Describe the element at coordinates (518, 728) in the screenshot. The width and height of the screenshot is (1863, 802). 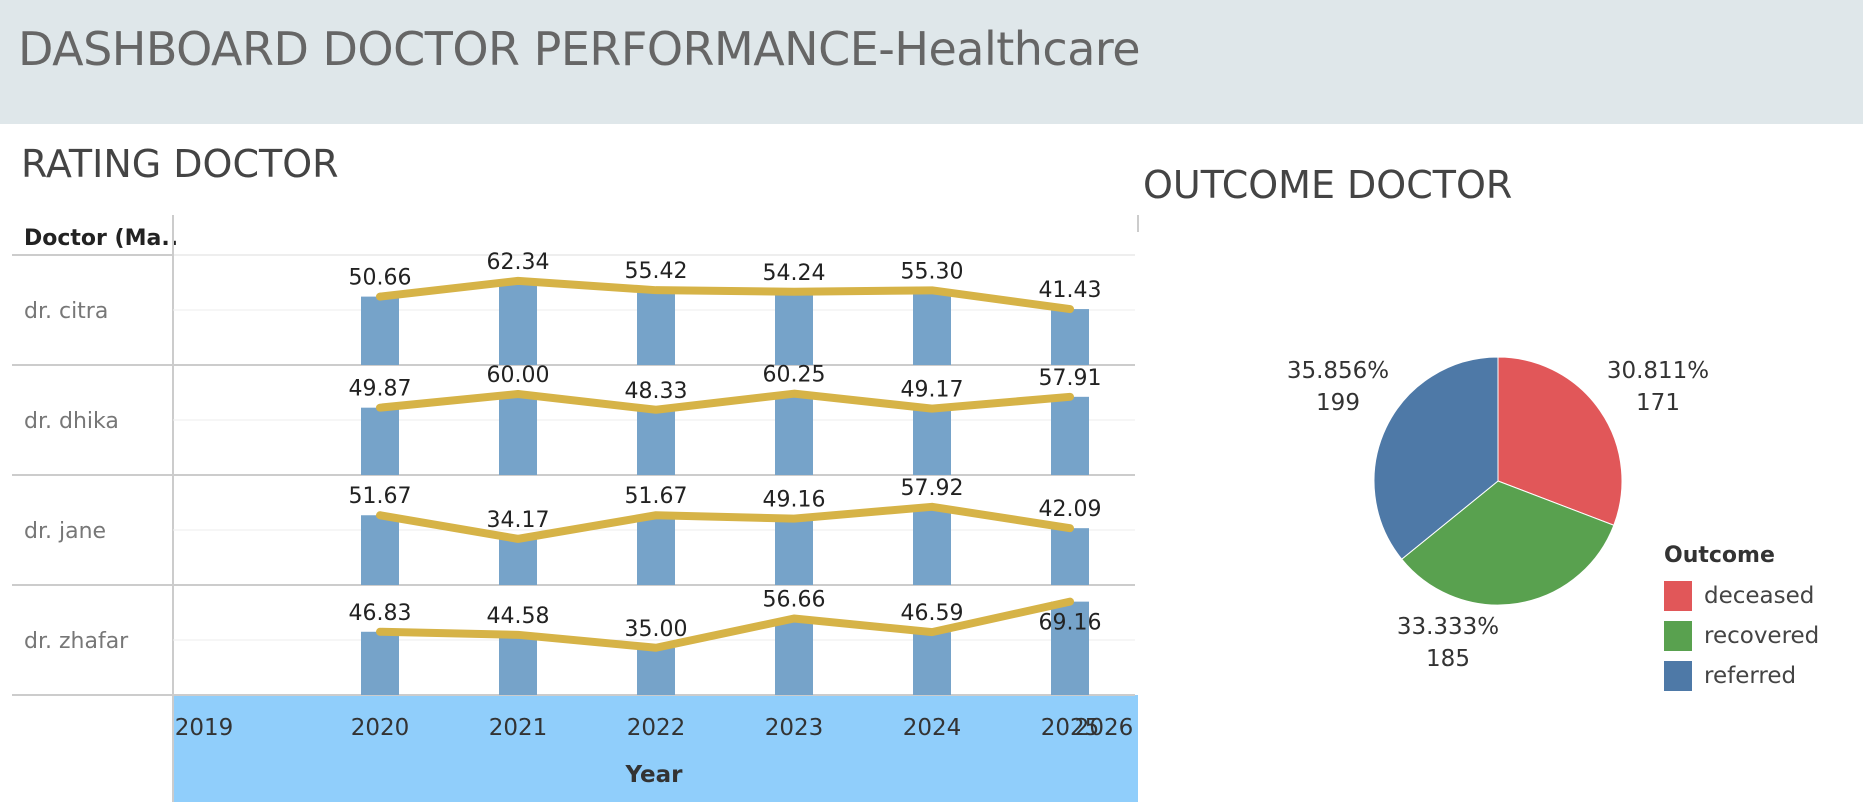
I see `x-tick-label: 2021` at that location.